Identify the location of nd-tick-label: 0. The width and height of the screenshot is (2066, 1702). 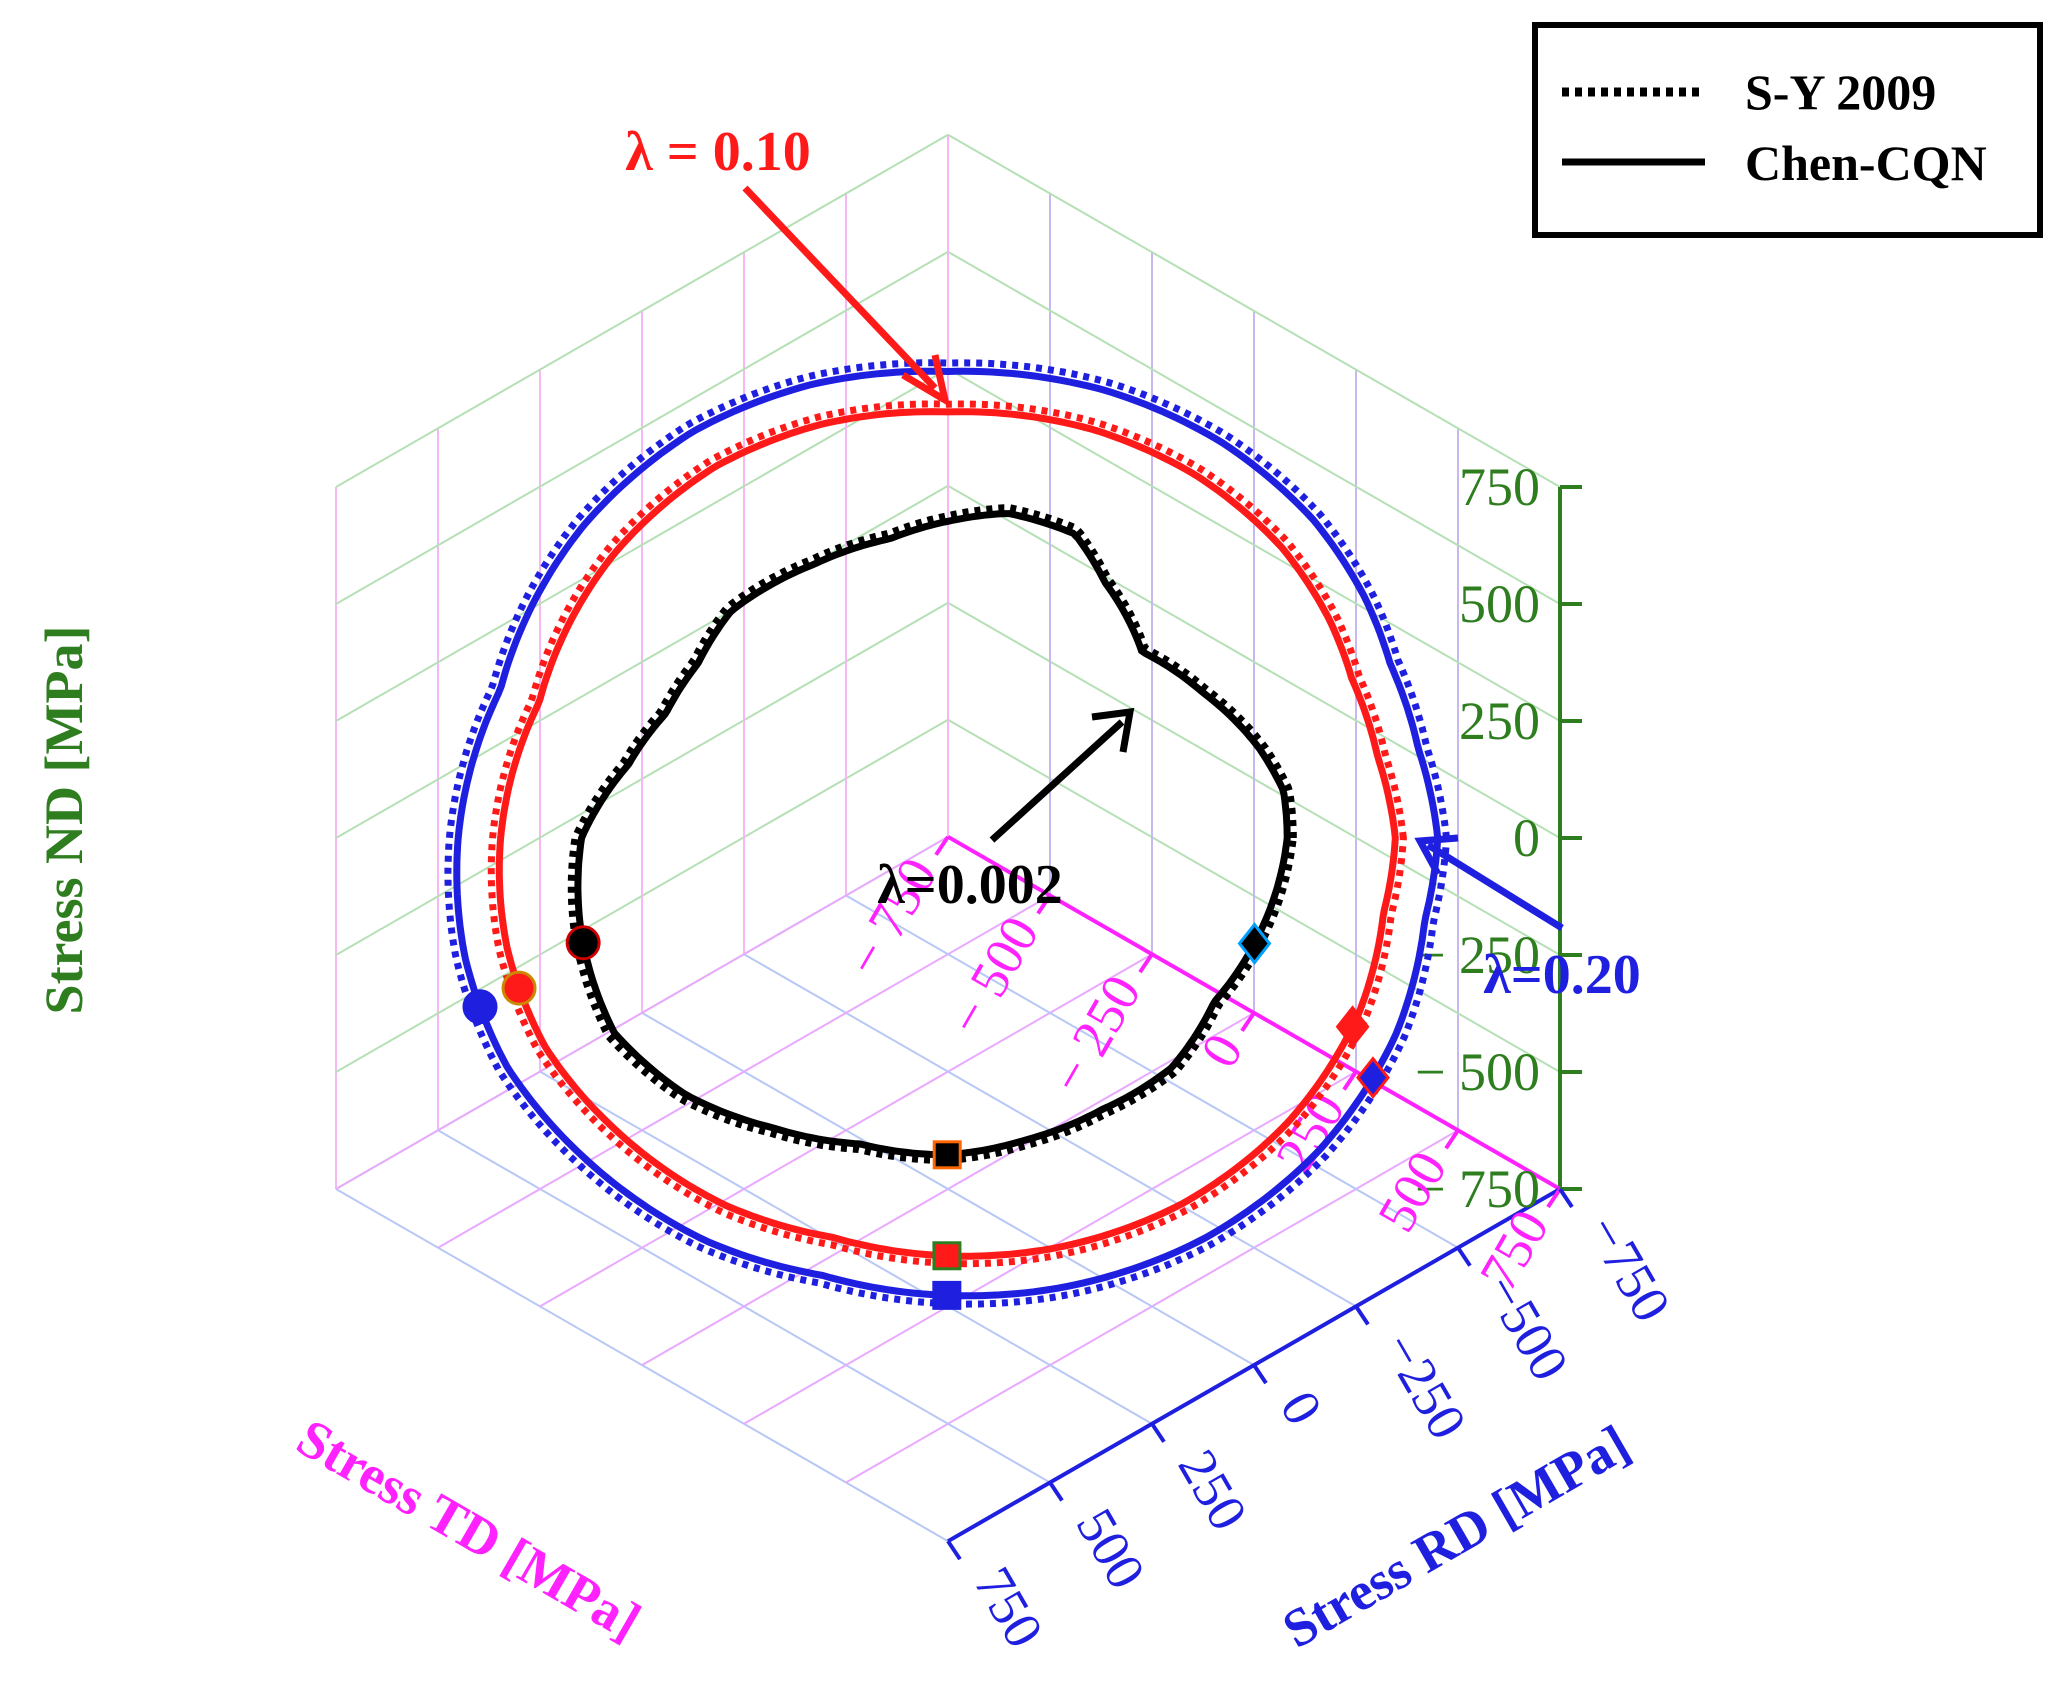
(1526, 838).